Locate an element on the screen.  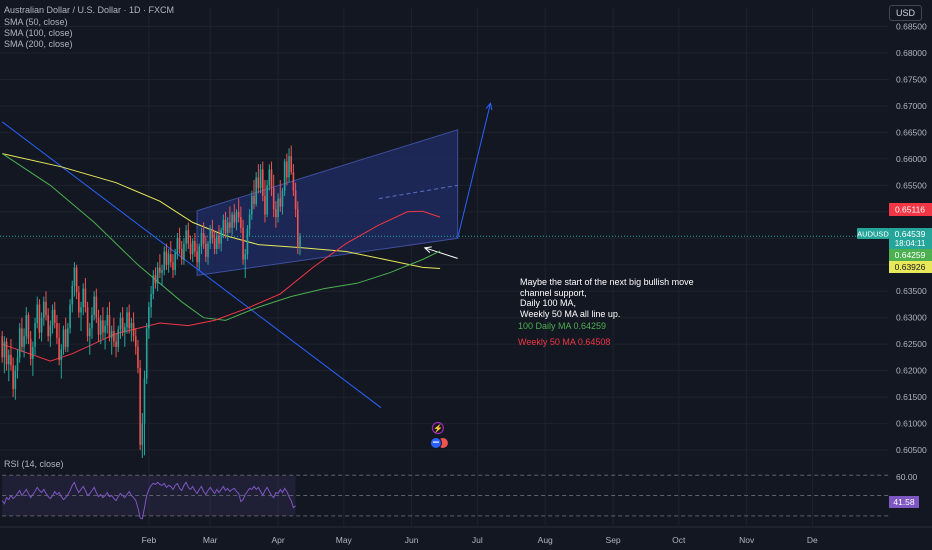
rsi-value-label-bg is located at coordinates (904, 502).